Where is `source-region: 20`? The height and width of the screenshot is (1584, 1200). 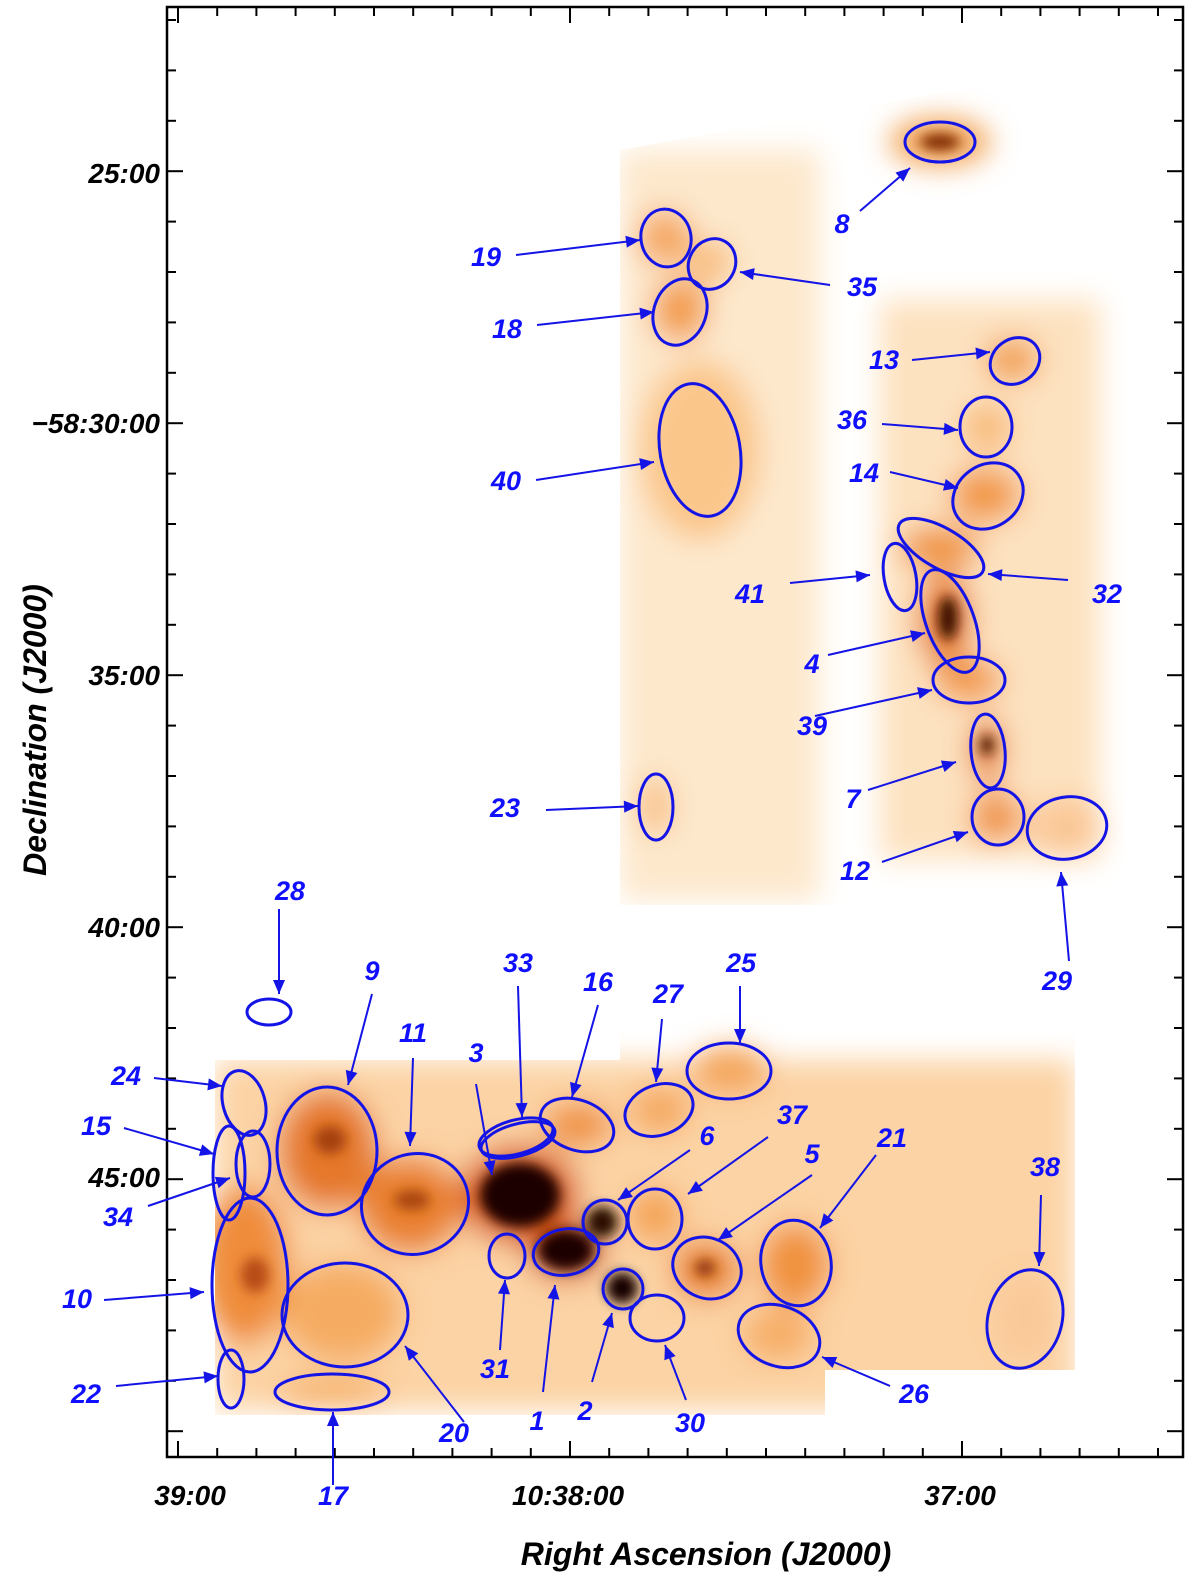
source-region: 20 is located at coordinates (374, 1354).